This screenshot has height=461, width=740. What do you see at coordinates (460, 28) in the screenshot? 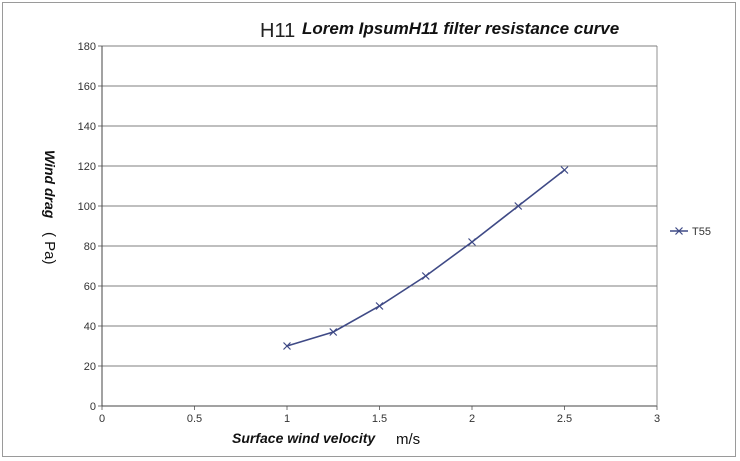
I see `chart-title: Lorem IpsumH11 filter resistance curve` at bounding box center [460, 28].